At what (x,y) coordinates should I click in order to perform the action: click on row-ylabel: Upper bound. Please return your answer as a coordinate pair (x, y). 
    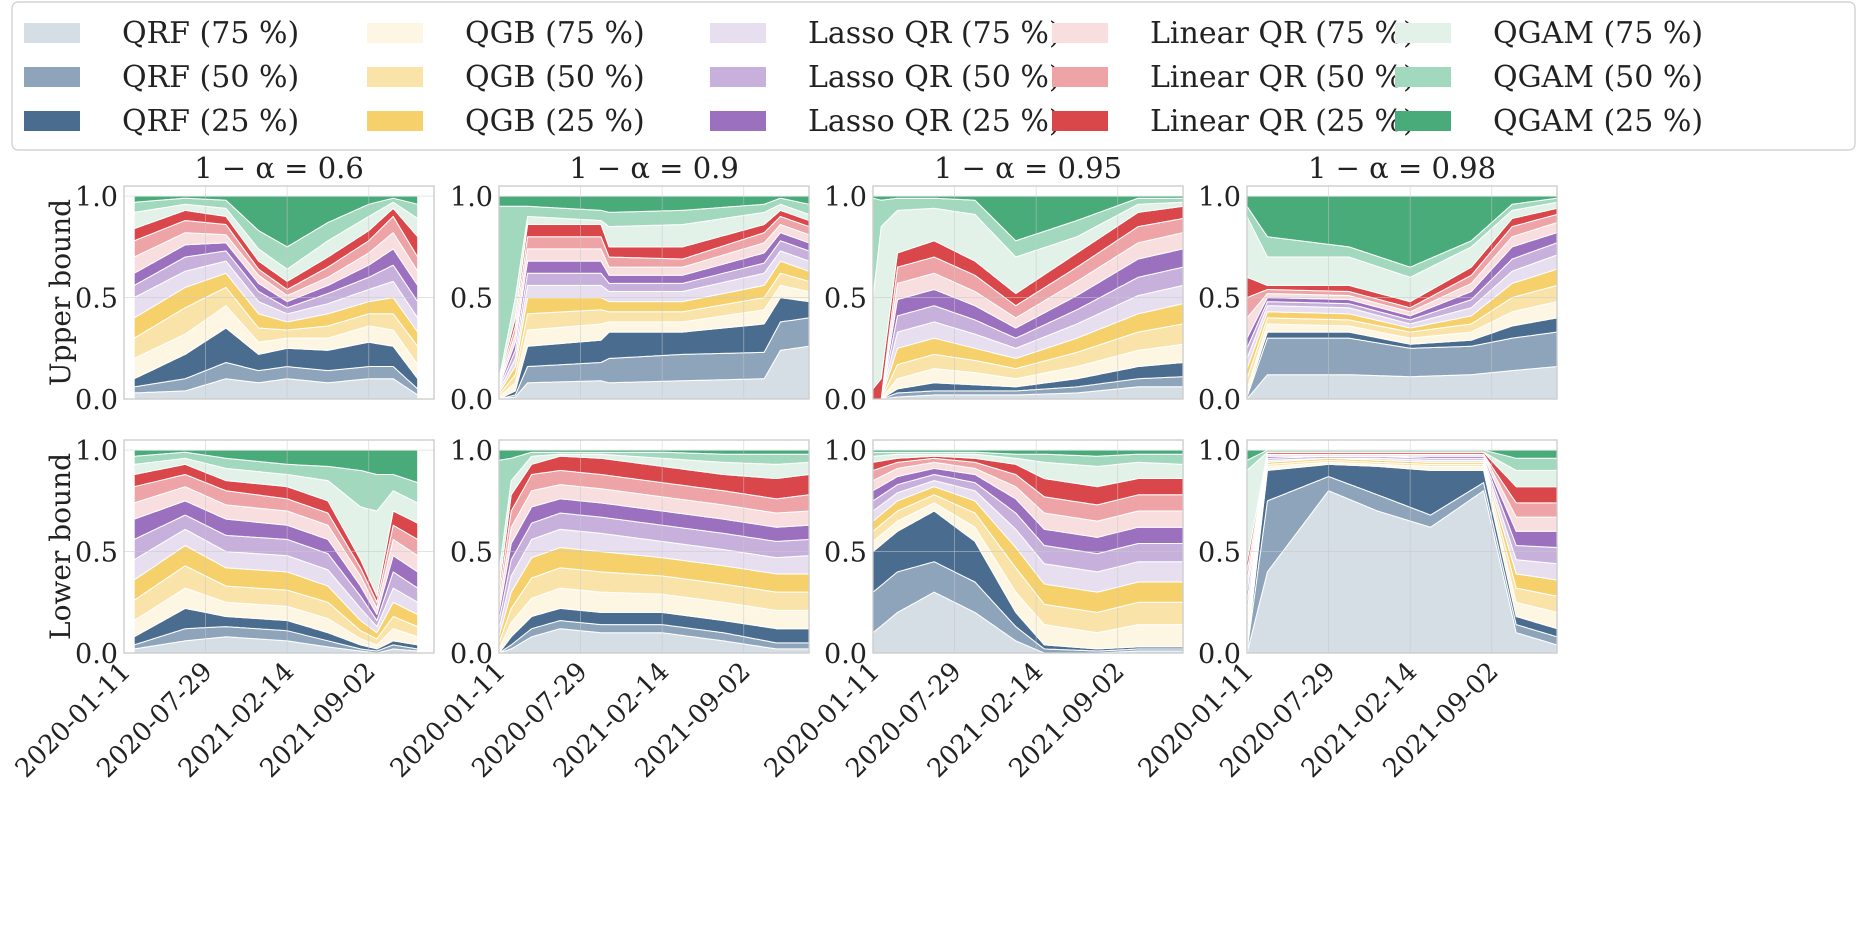
    Looking at the image, I should click on (60, 292).